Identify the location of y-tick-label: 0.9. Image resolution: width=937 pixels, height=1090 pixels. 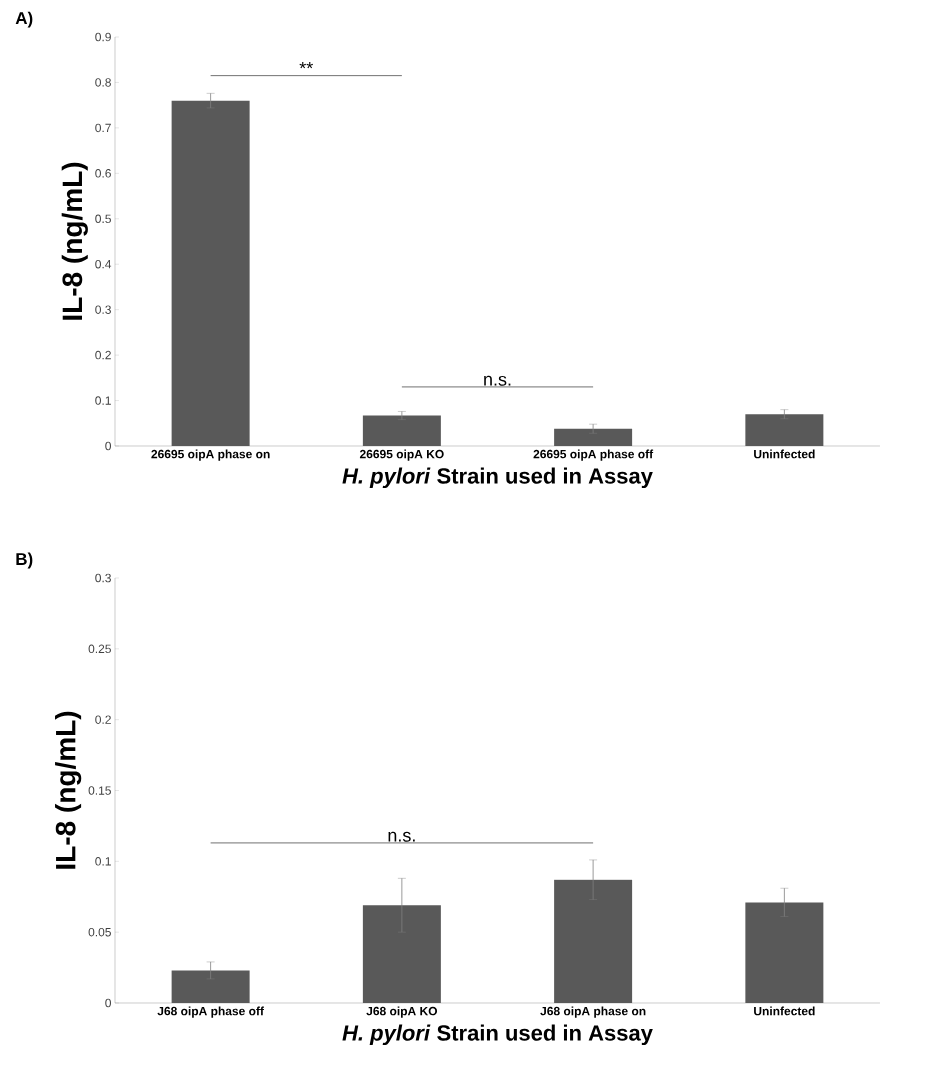
(103, 37).